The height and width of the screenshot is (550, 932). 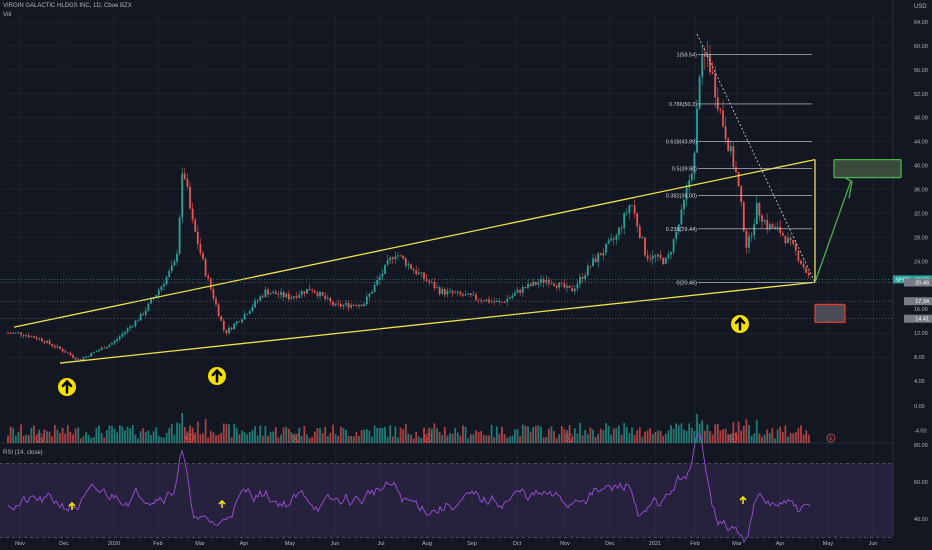 What do you see at coordinates (114, 544) in the screenshot?
I see `x-tick-2020: 2020` at bounding box center [114, 544].